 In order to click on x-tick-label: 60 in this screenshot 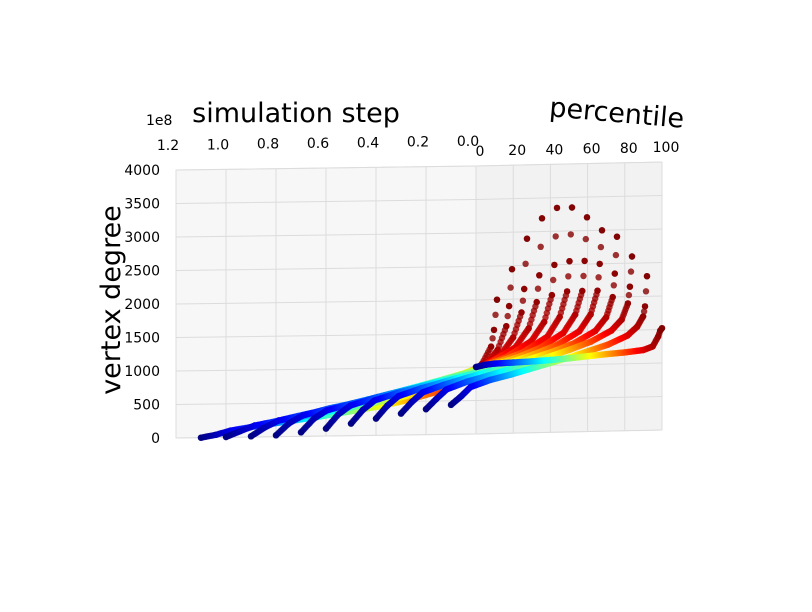, I will do `click(592, 150)`.